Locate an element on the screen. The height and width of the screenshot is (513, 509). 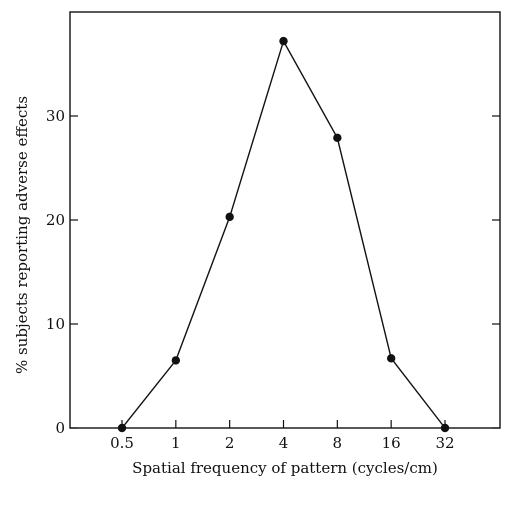
x-tick-label: 4 is located at coordinates (284, 443).